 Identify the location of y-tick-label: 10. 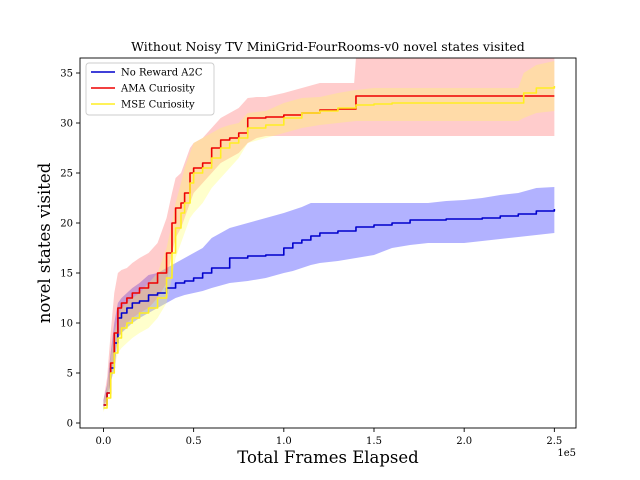
(66, 324).